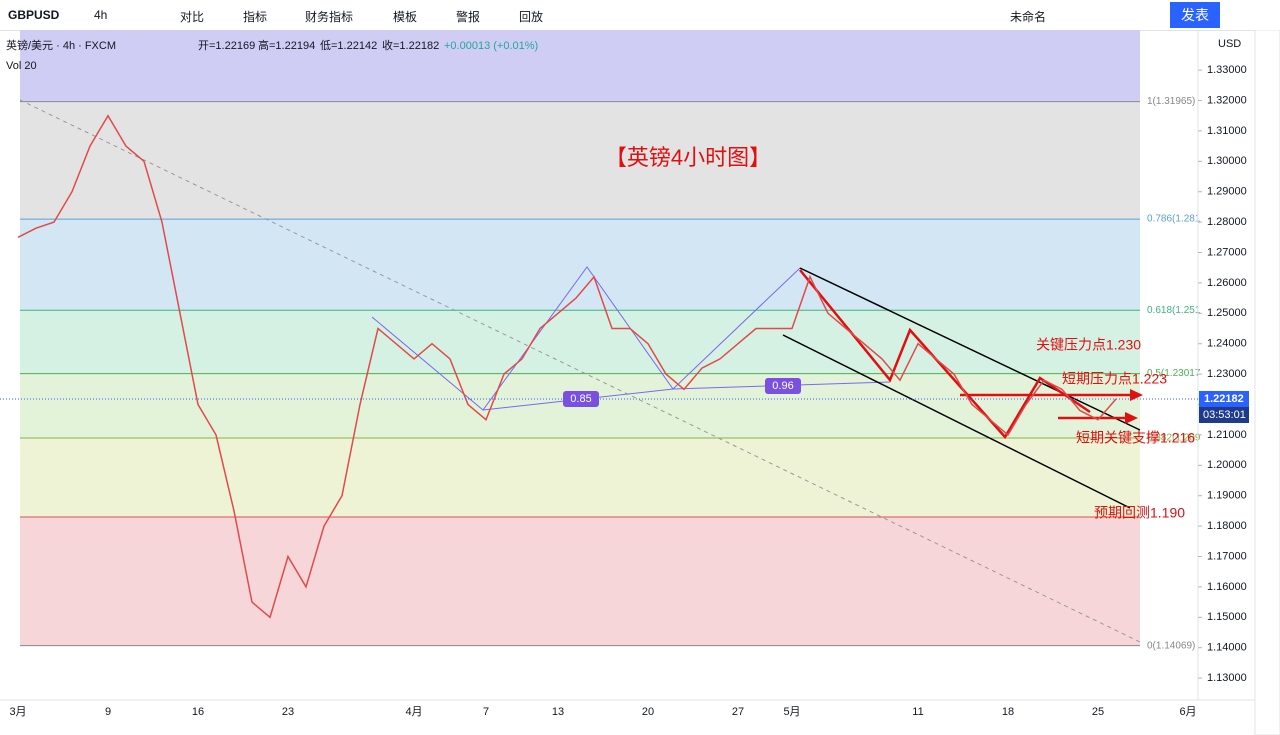  I want to click on legend-pair: 英镑/美元 · 4h · FXCM, so click(61, 45).